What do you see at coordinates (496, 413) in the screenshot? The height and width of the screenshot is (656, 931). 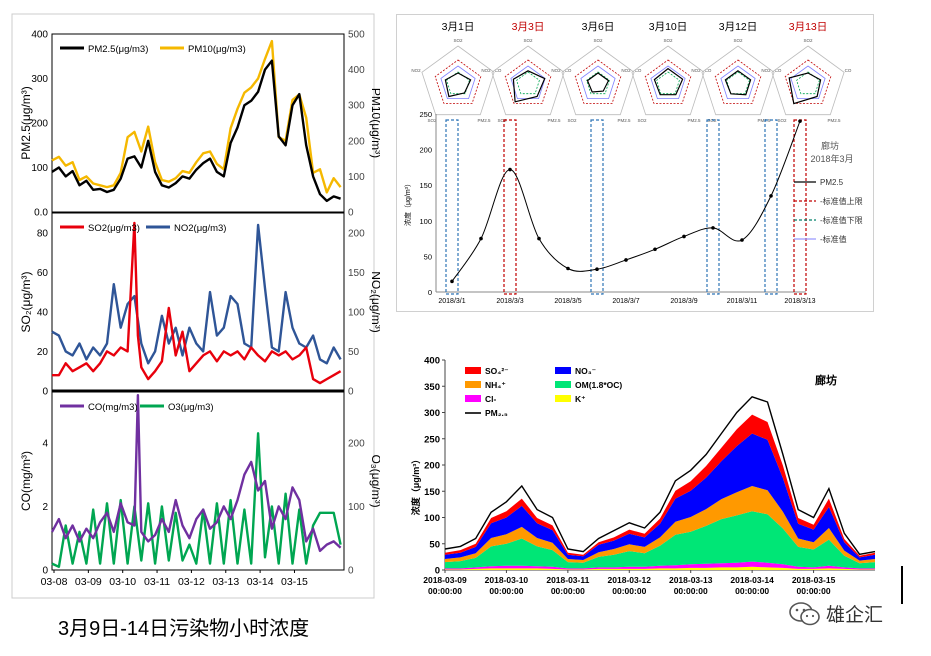 I see `legend-label: PM₂.₅` at bounding box center [496, 413].